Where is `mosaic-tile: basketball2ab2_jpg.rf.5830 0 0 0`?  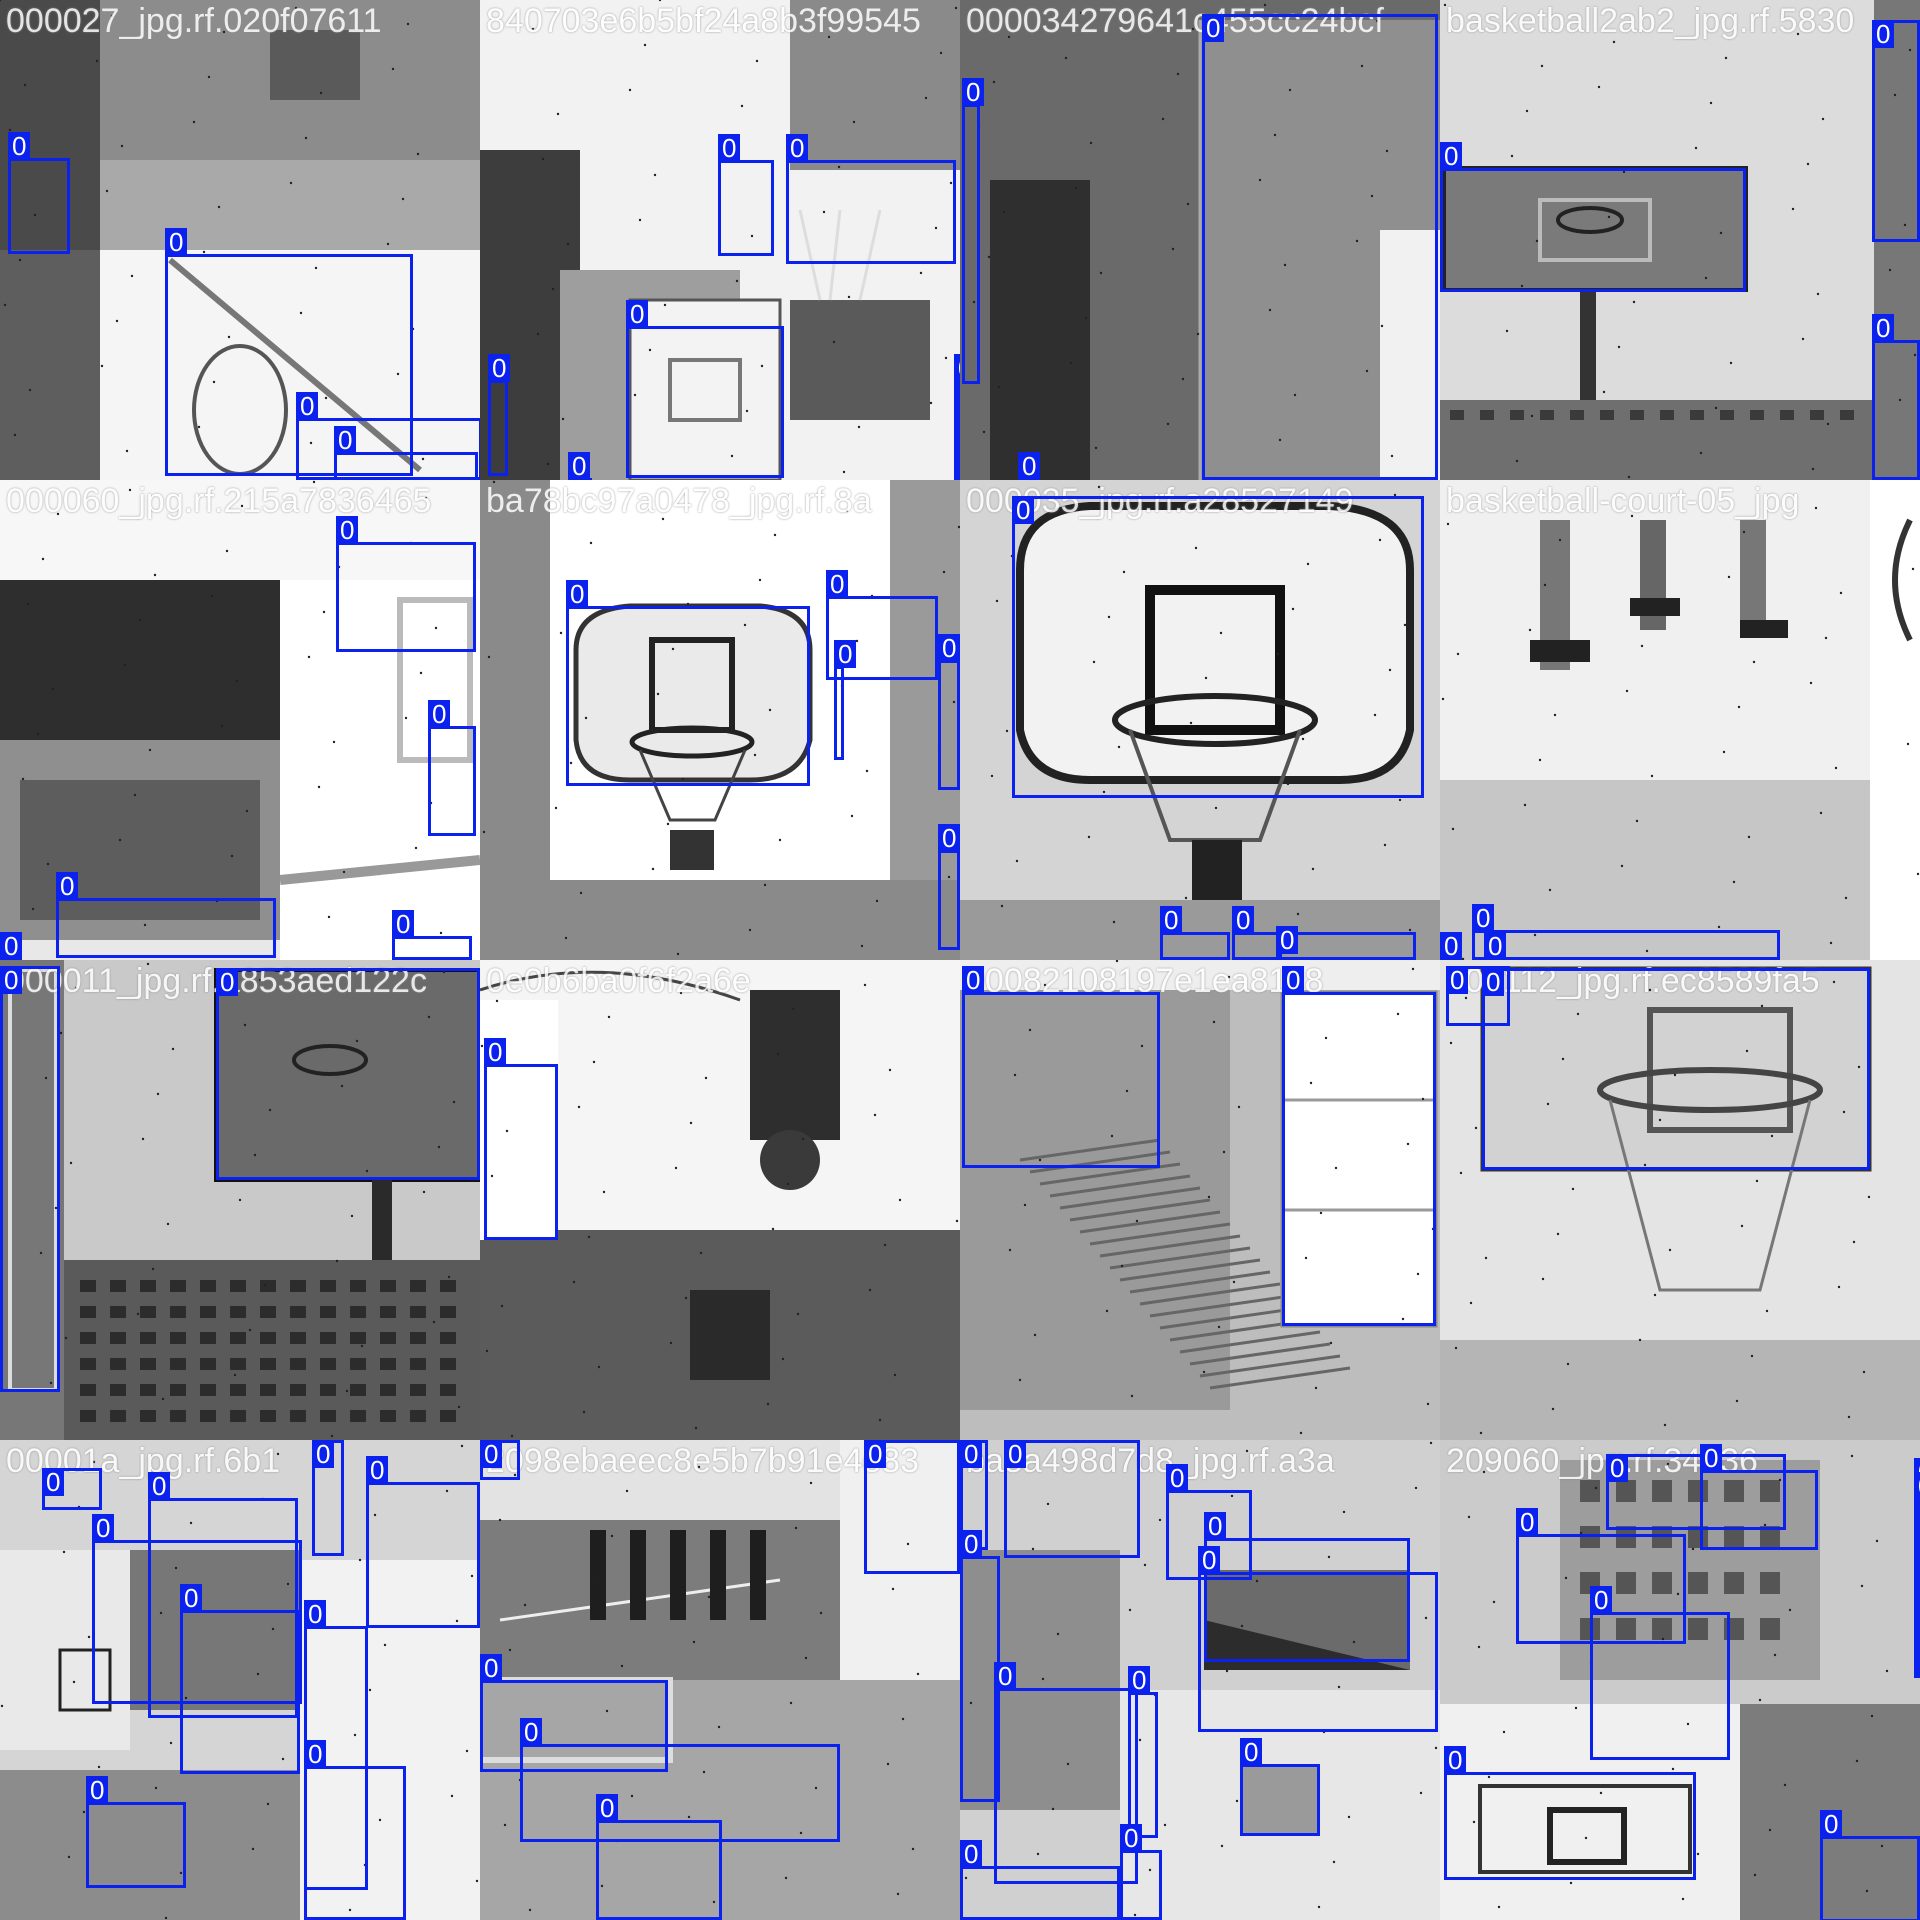 mosaic-tile: basketball2ab2_jpg.rf.5830 0 0 0 is located at coordinates (1680, 240).